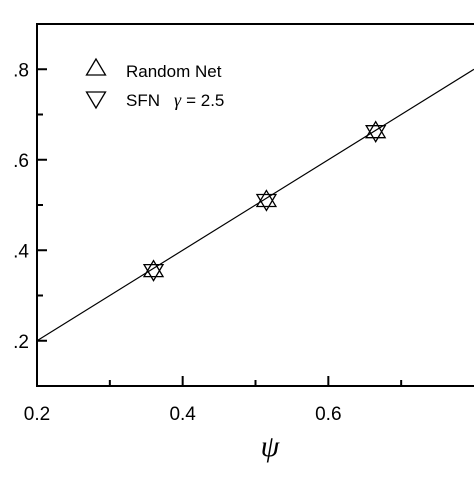  What do you see at coordinates (154, 83) in the screenshot?
I see `legend: Random Net SFN γ = 2.5` at bounding box center [154, 83].